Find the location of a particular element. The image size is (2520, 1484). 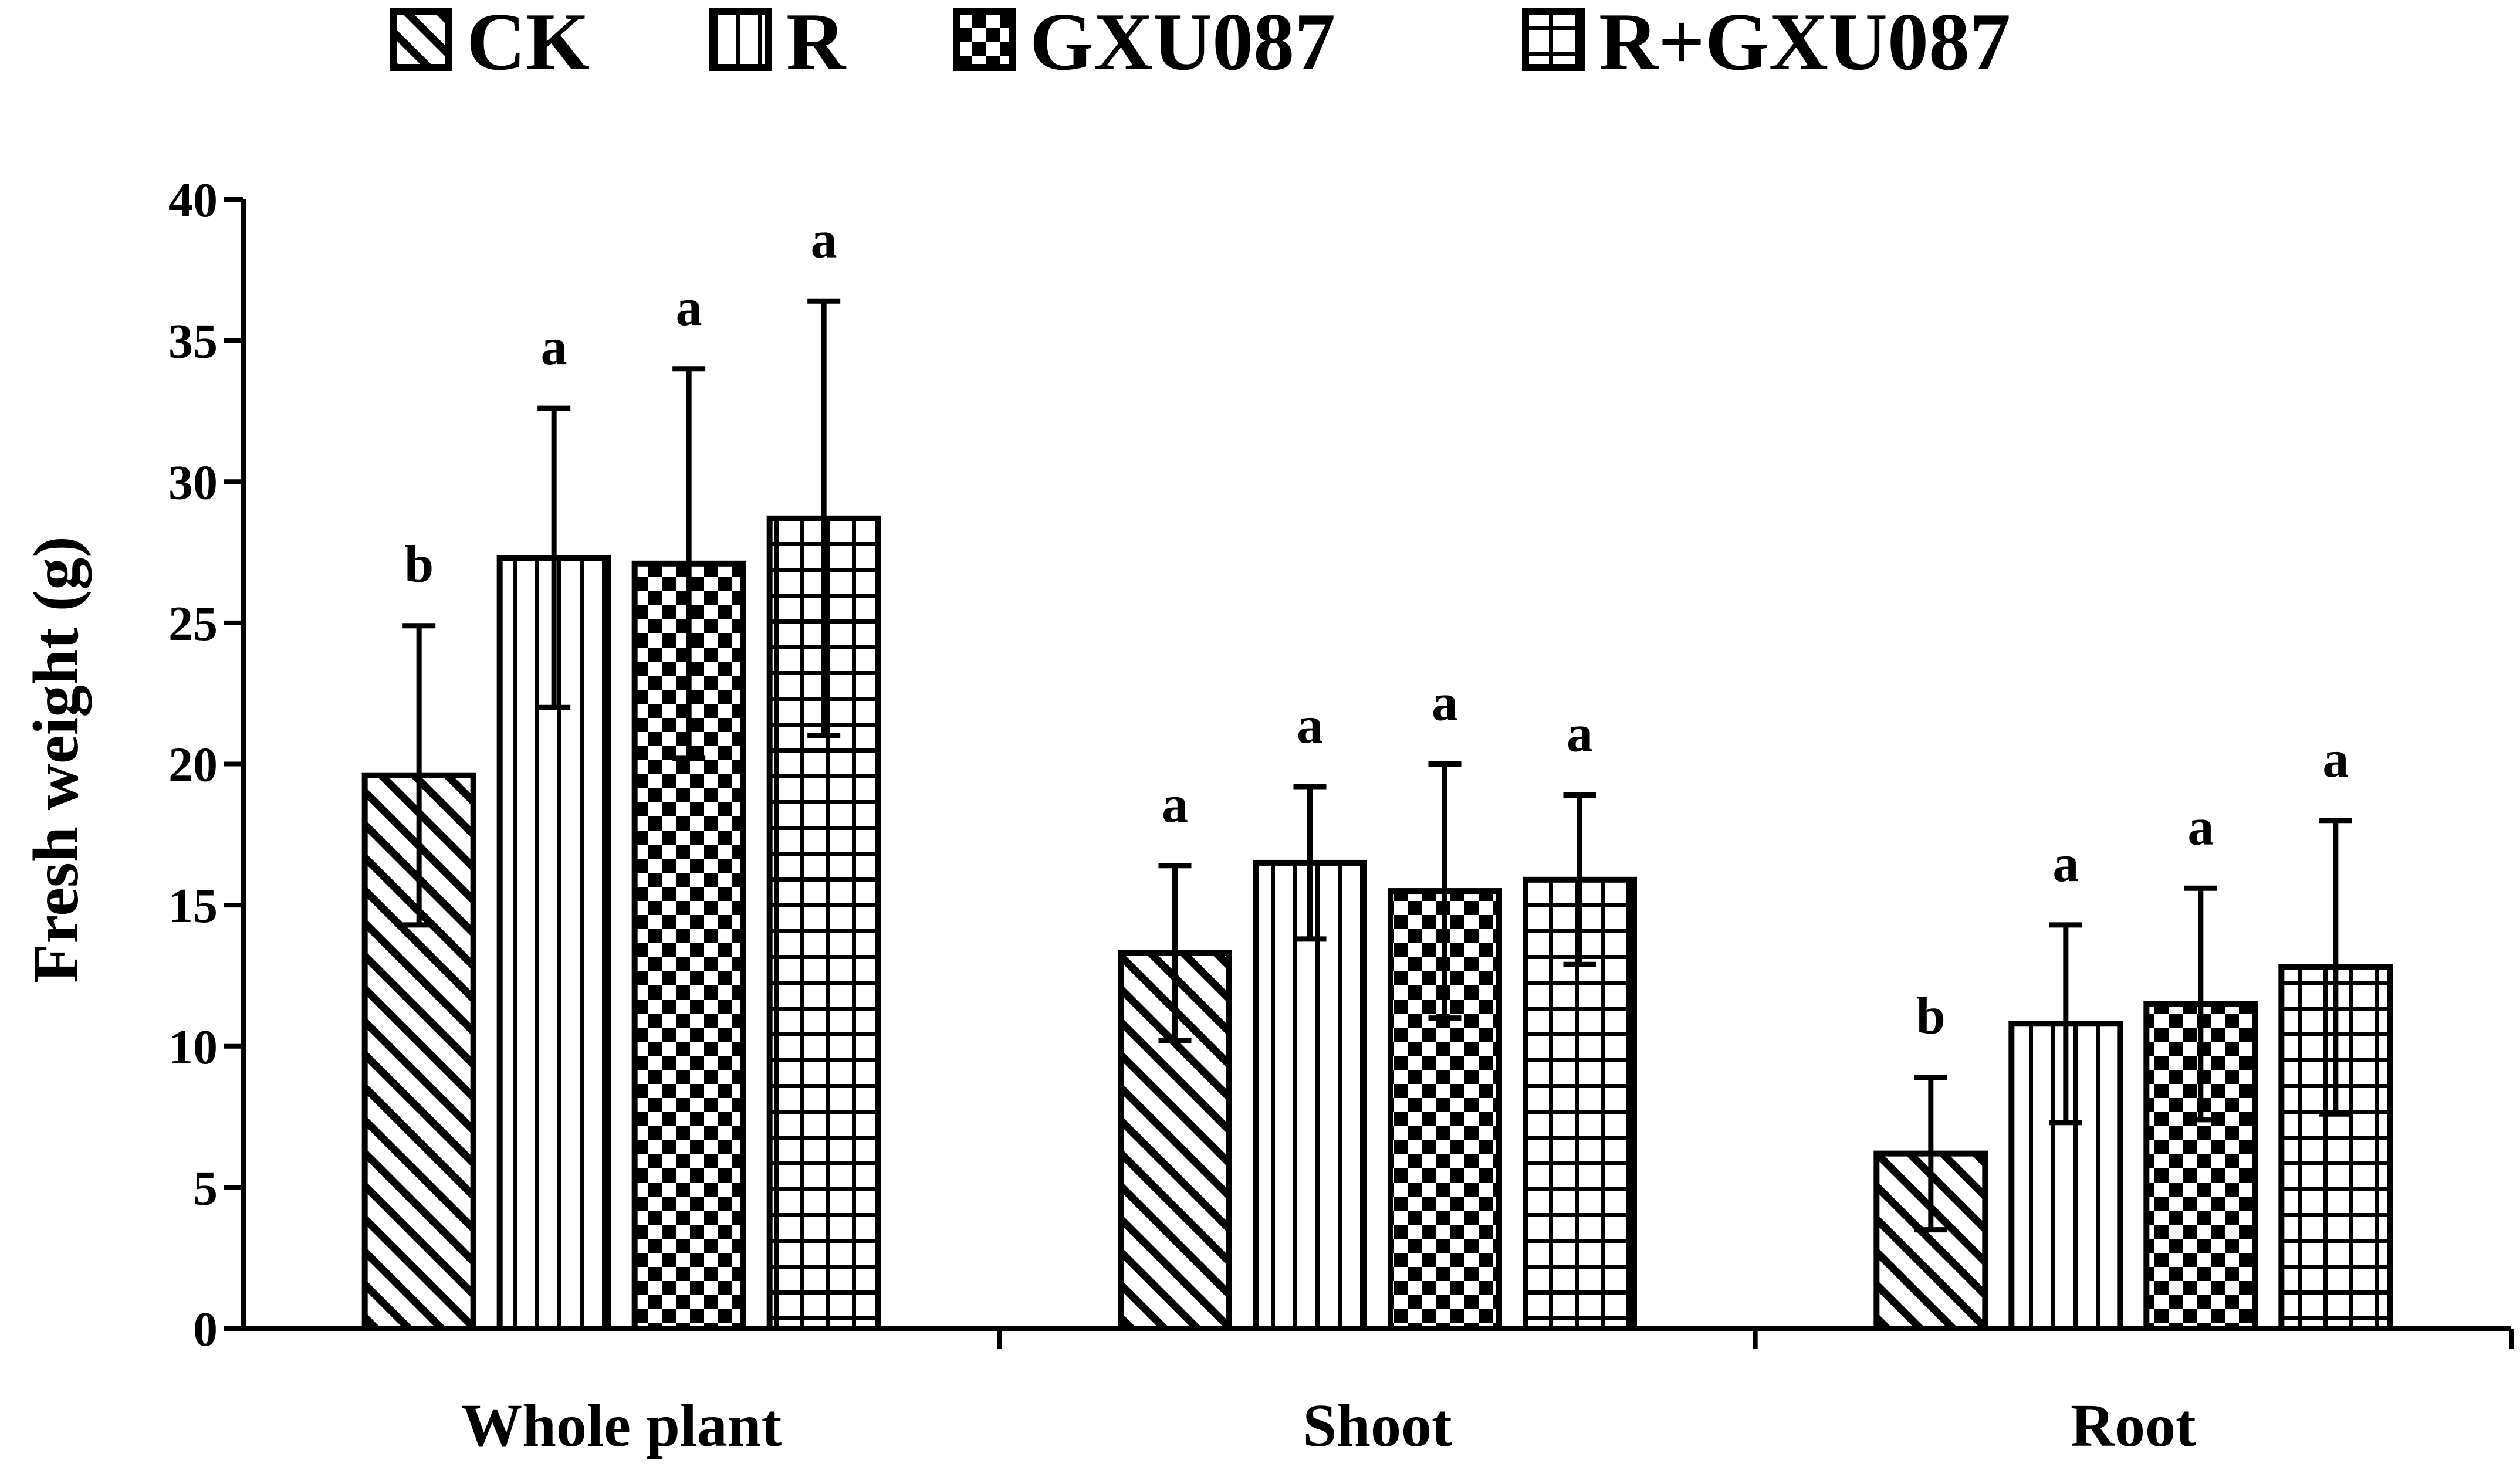

legend-item: R is located at coordinates (778, 44).